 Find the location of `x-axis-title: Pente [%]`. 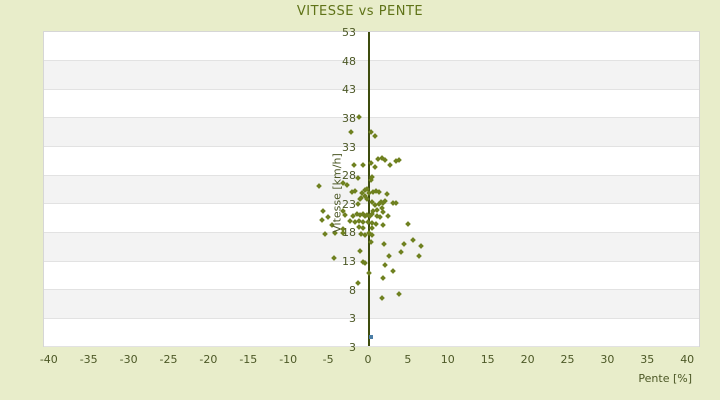

x-axis-title: Pente [%] is located at coordinates (665, 378).